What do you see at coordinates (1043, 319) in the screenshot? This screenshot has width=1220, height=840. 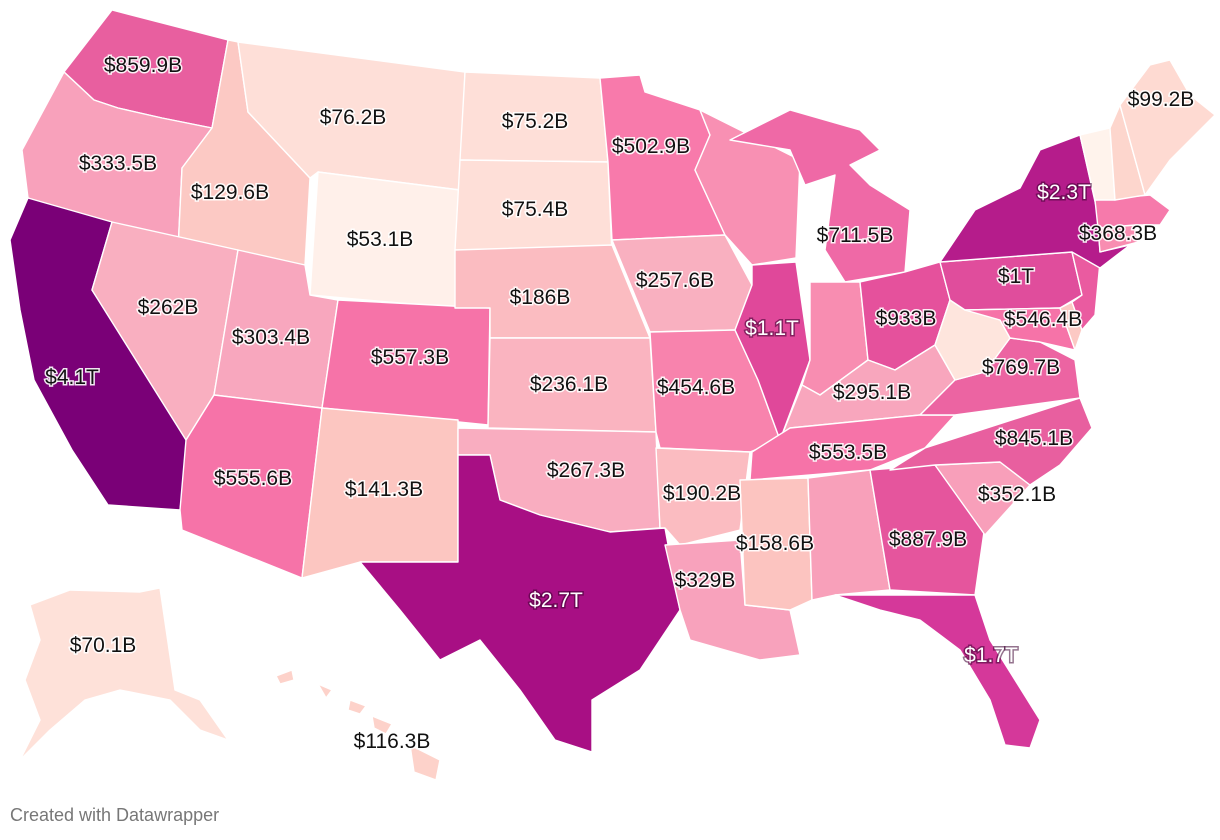 I see `state-label-maryland: $546.4B` at bounding box center [1043, 319].